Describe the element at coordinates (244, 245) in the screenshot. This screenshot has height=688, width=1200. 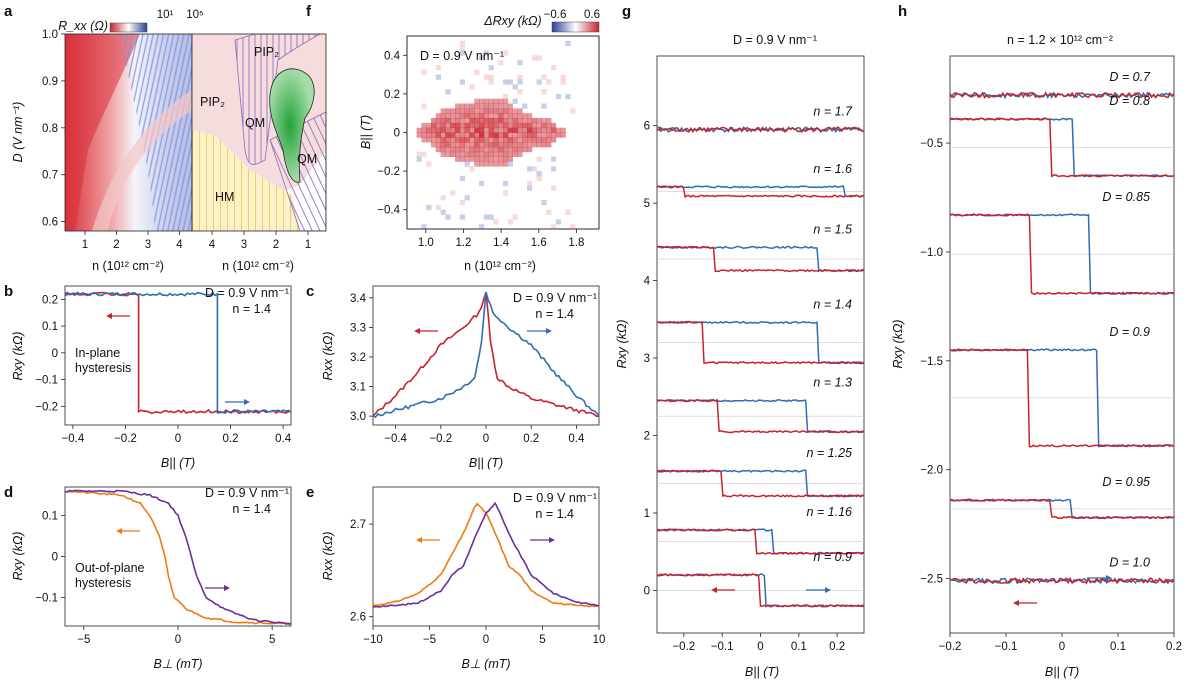
I see `panel-a-xtick-label-right: 3` at that location.